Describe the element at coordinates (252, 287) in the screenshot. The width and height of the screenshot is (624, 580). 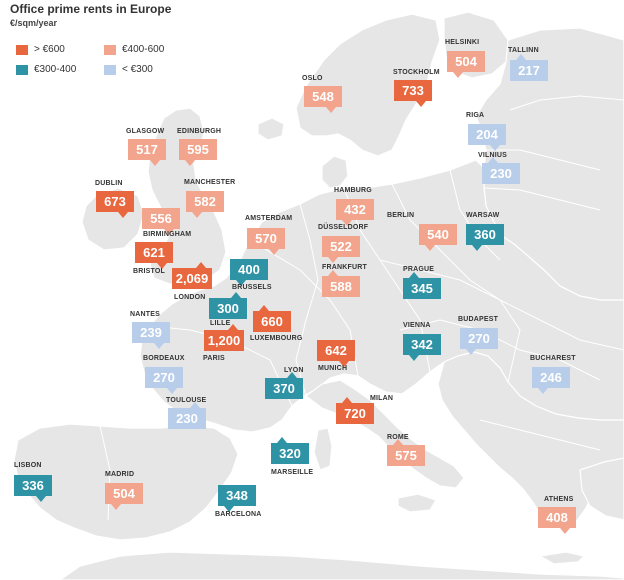
I see `city-label-brussels: BRUSSELS` at that location.